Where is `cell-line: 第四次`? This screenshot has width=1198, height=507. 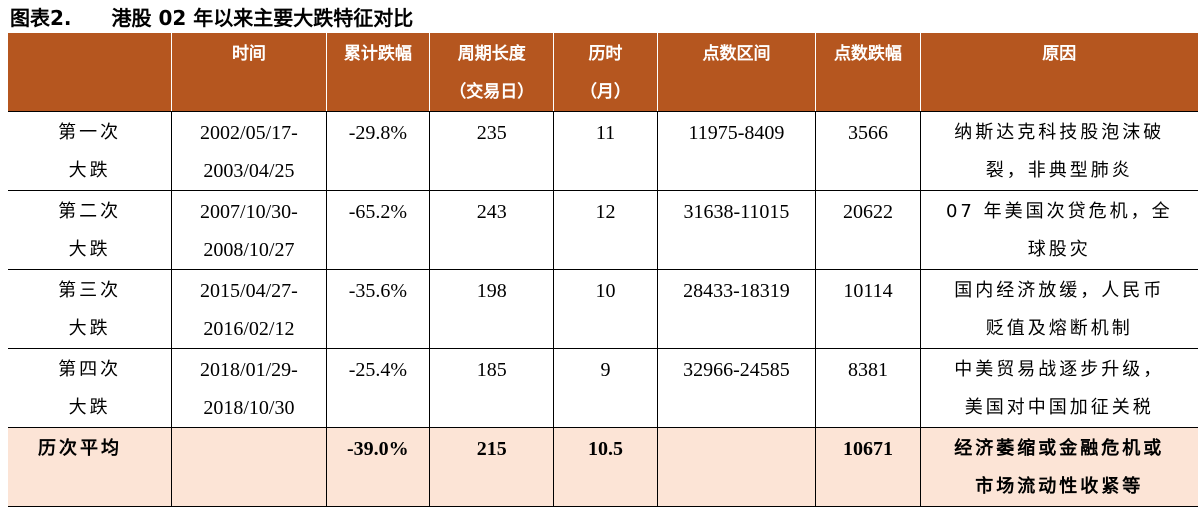 cell-line: 第四次 is located at coordinates (90, 369).